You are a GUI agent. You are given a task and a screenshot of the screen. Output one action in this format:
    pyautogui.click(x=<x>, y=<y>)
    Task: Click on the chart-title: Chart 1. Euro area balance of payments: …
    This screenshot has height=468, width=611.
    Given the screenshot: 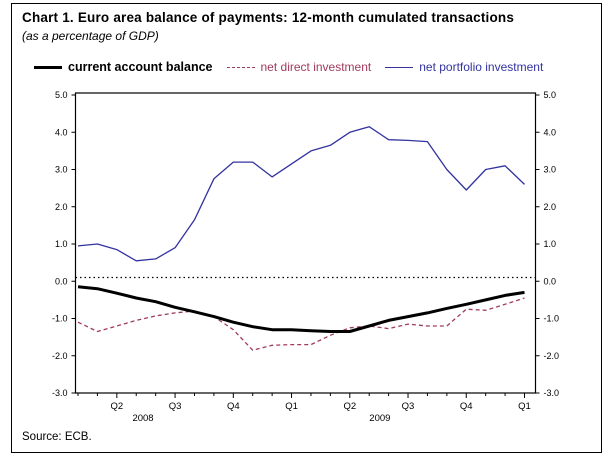 What is the action you would take?
    pyautogui.click(x=268, y=17)
    